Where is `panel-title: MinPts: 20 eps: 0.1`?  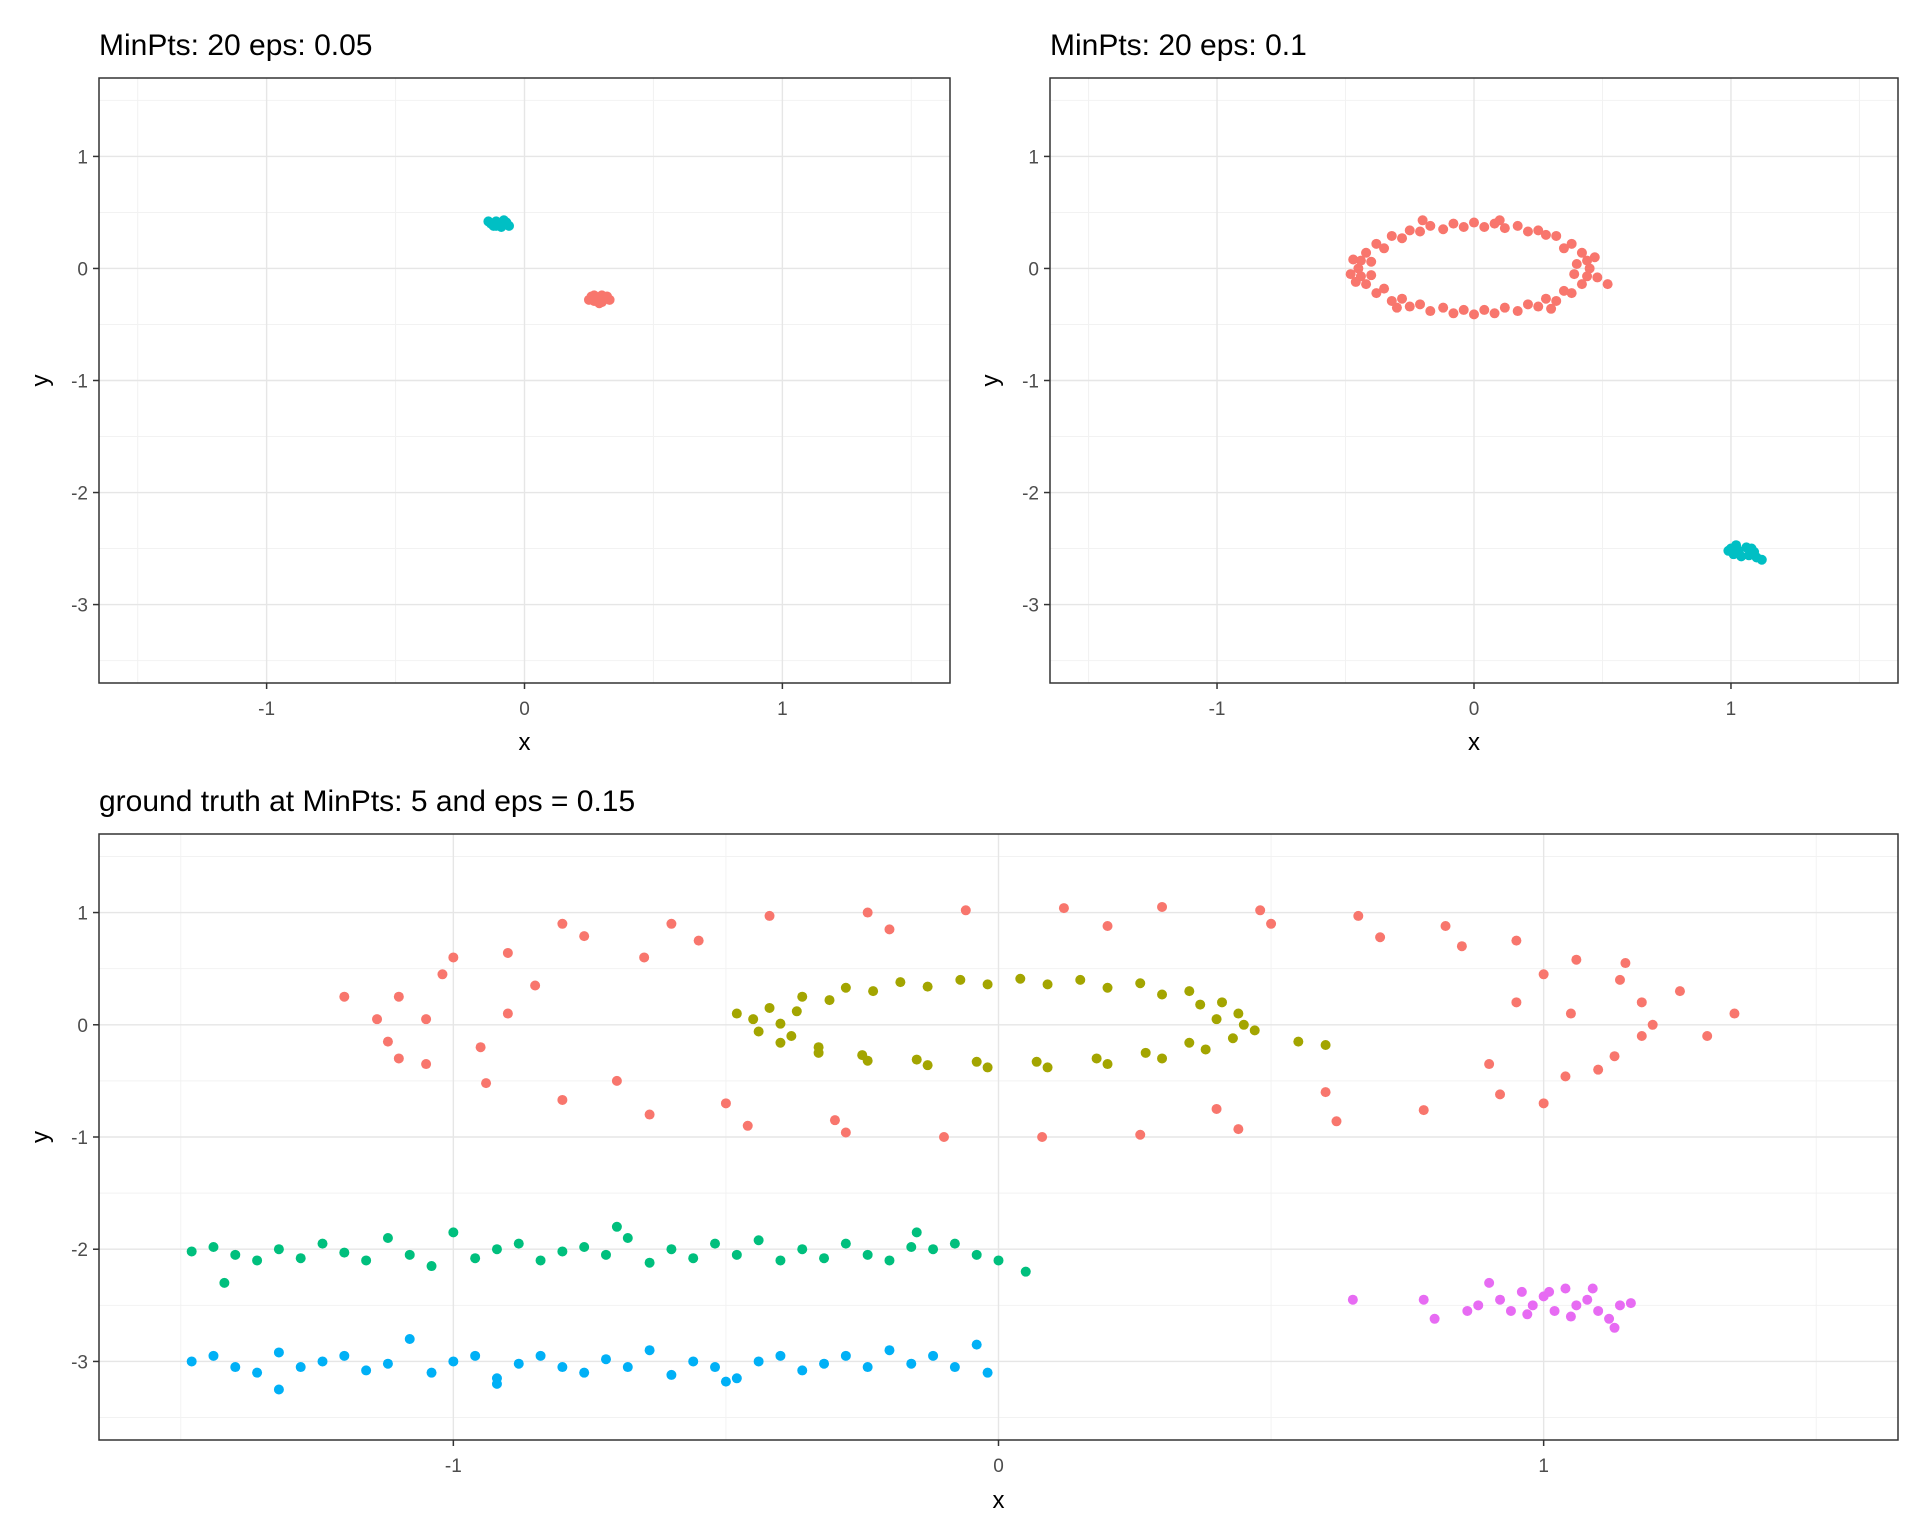
panel-title: MinPts: 20 eps: 0.1 is located at coordinates (1178, 45).